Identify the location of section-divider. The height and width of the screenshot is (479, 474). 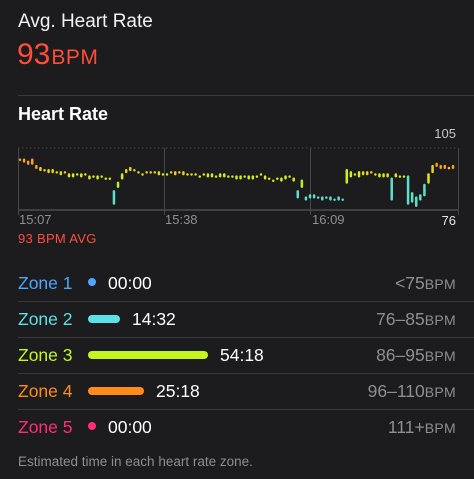
(246, 95).